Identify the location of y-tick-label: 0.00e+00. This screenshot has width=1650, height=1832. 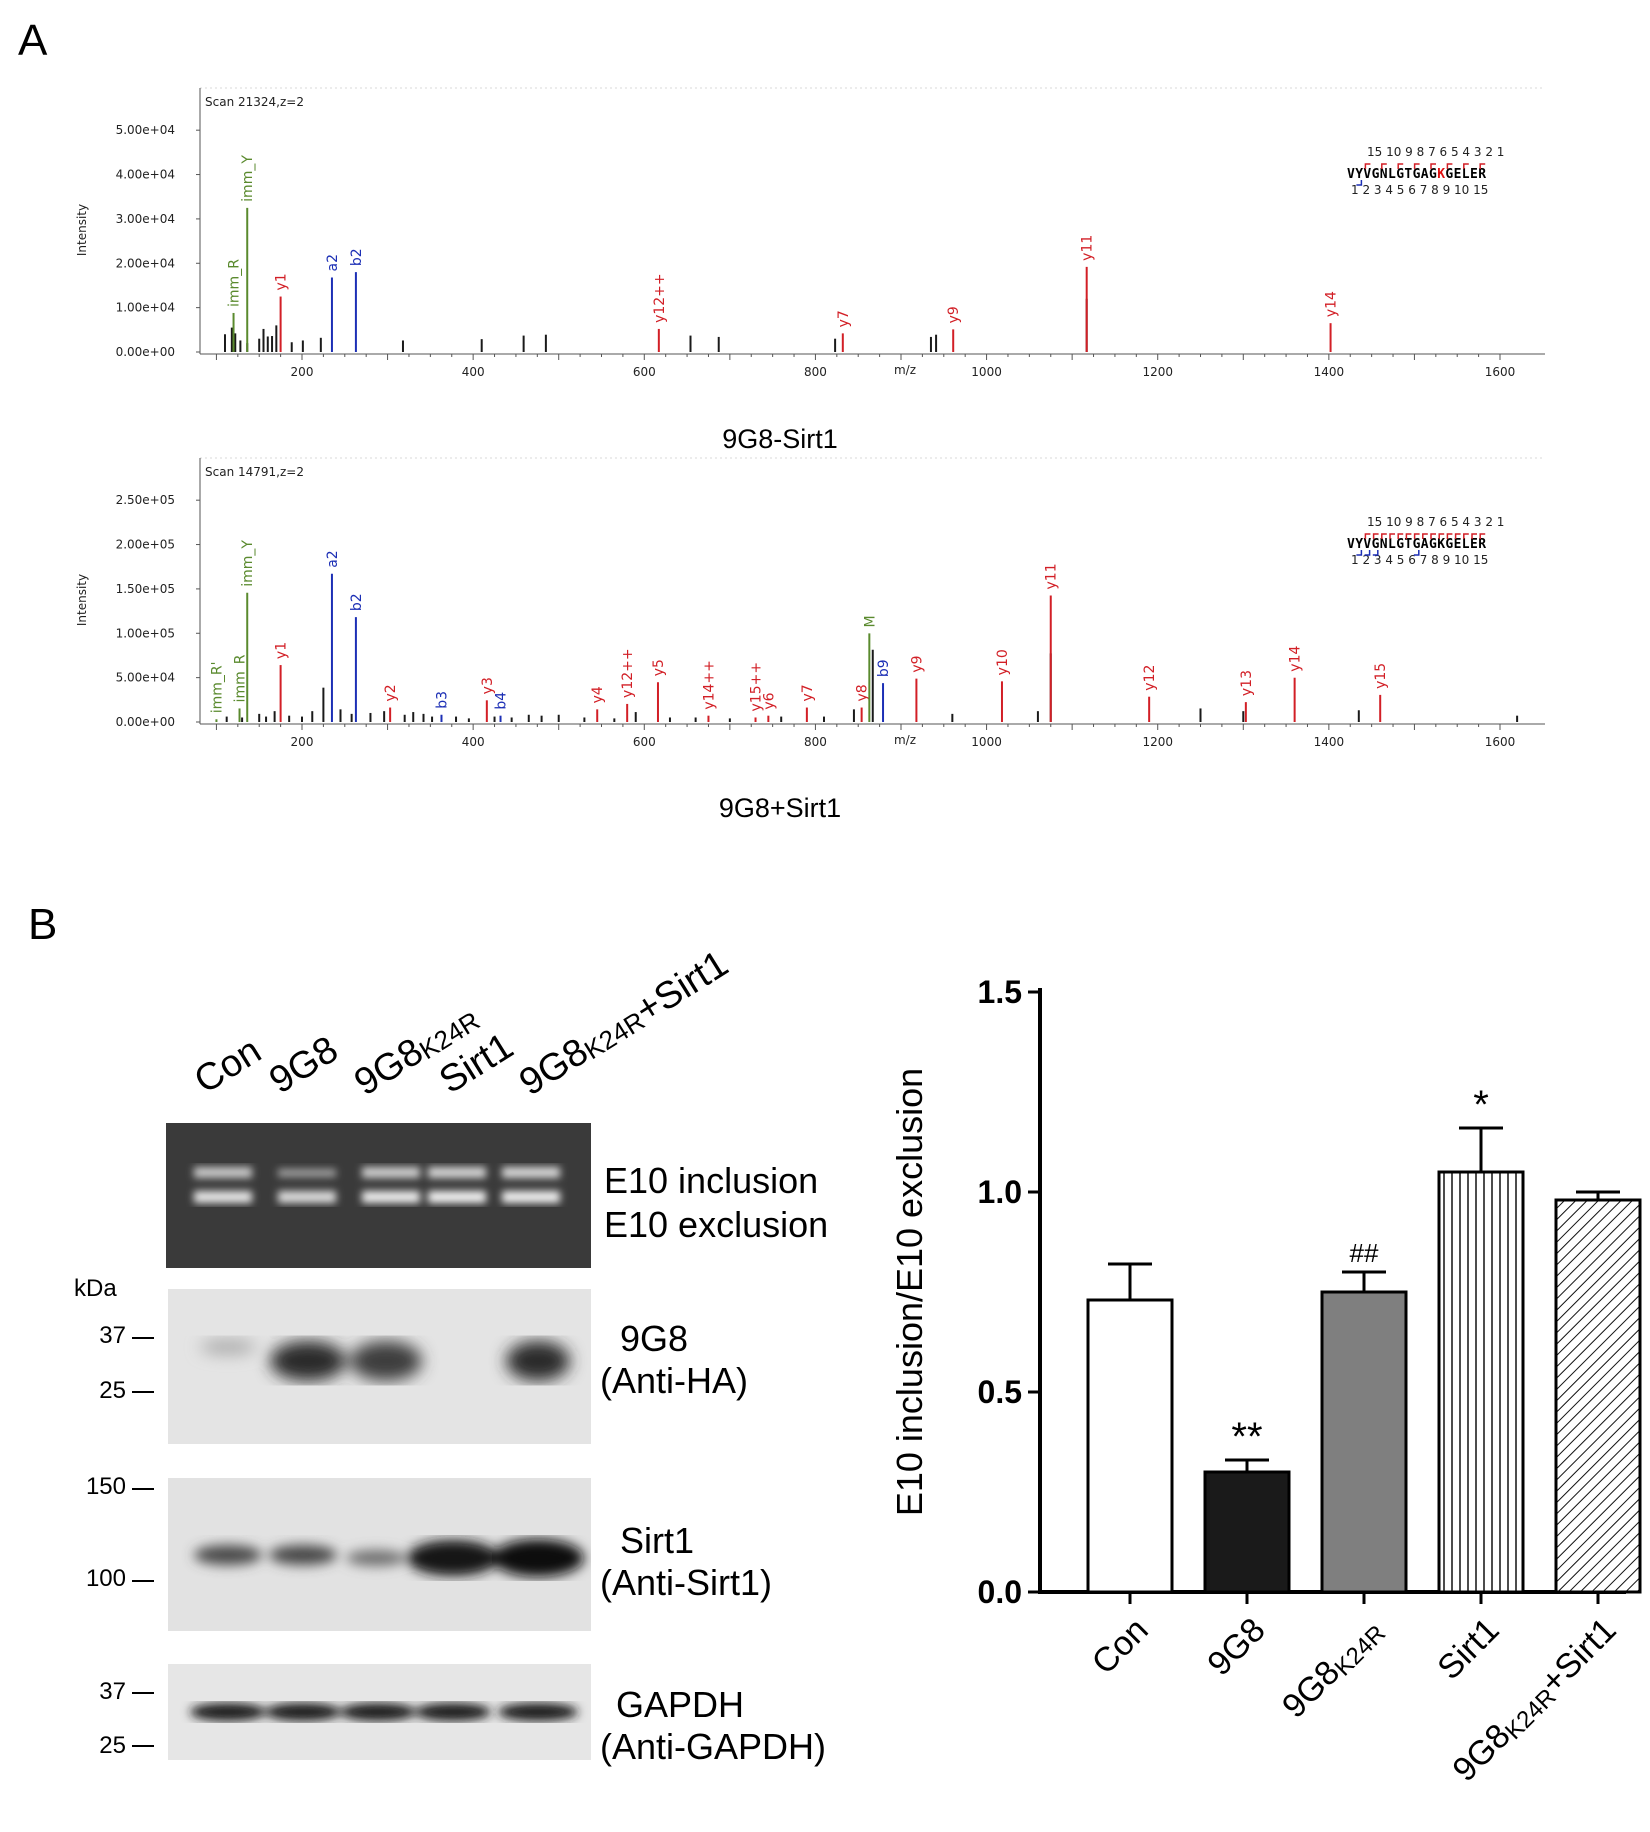
(145, 352).